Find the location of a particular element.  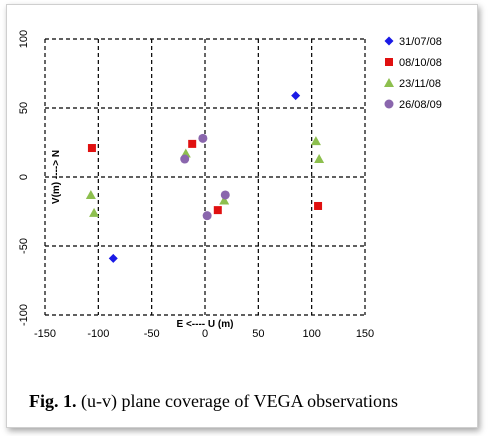

legend-label: 23/11/08 is located at coordinates (420, 84).